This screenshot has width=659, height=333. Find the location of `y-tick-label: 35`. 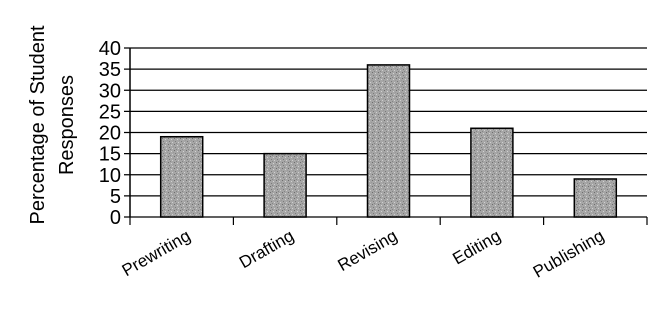

y-tick-label: 35 is located at coordinates (110, 70).